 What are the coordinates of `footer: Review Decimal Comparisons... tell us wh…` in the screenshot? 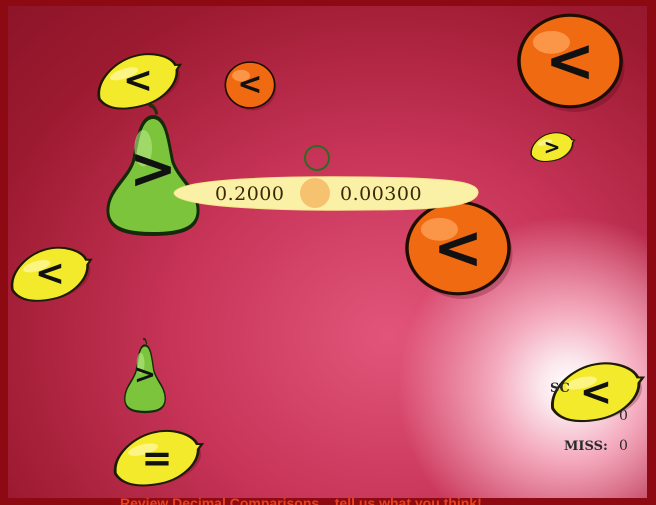 It's located at (328, 500).